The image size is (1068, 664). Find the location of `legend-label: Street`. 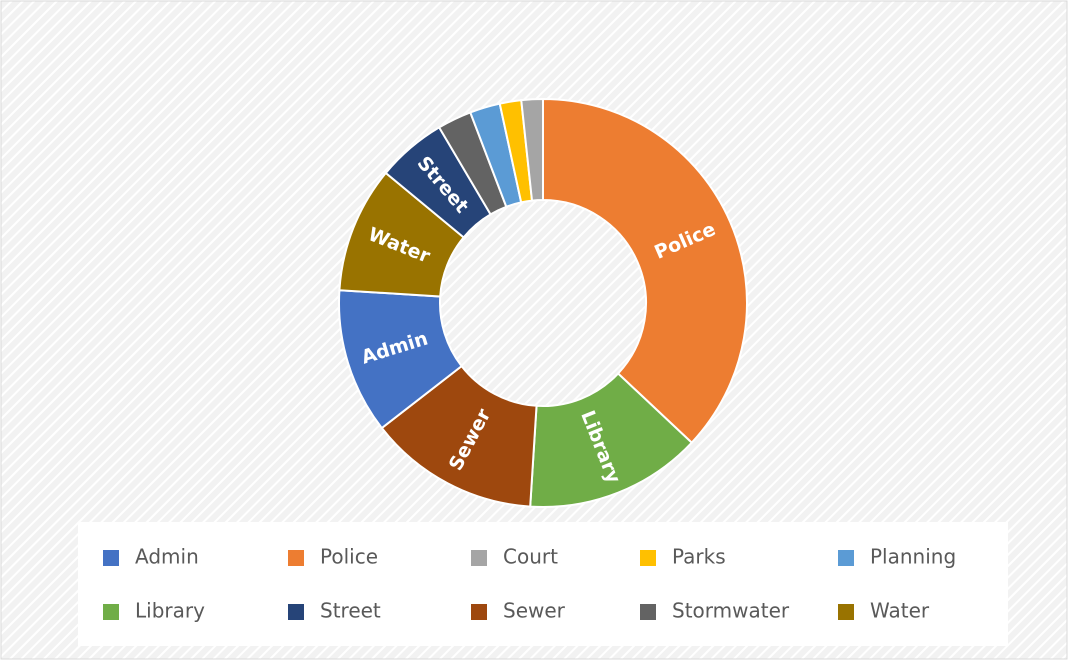

legend-label: Street is located at coordinates (350, 611).